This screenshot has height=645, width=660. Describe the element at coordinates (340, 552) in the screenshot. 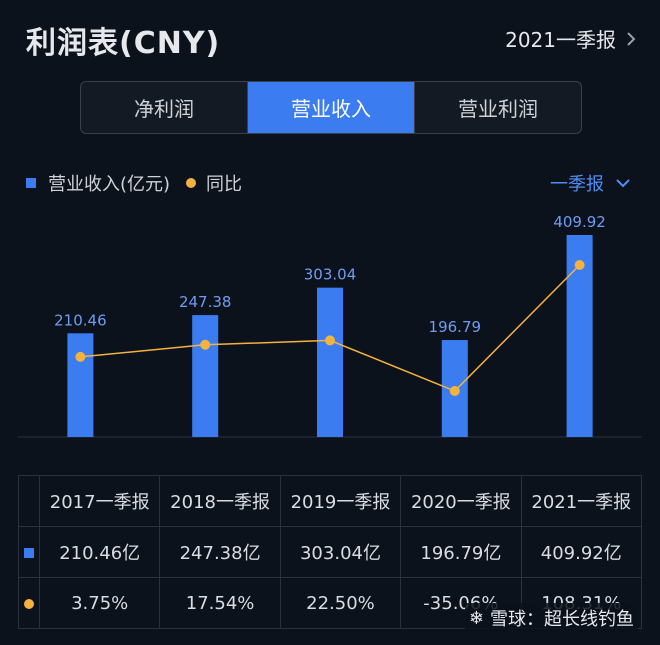

I see `table-cell: 303.04亿` at that location.